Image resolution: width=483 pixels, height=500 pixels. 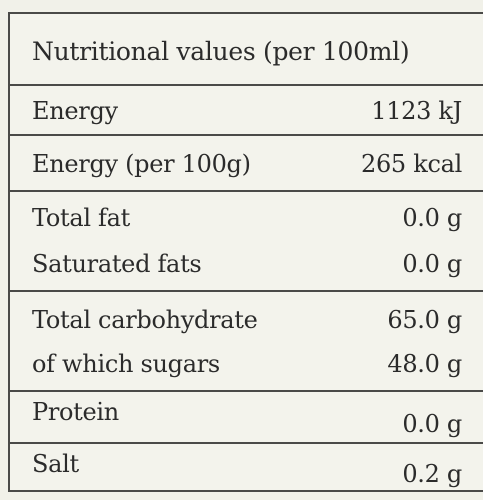 What do you see at coordinates (75, 111) in the screenshot?
I see `row-label: Energy` at bounding box center [75, 111].